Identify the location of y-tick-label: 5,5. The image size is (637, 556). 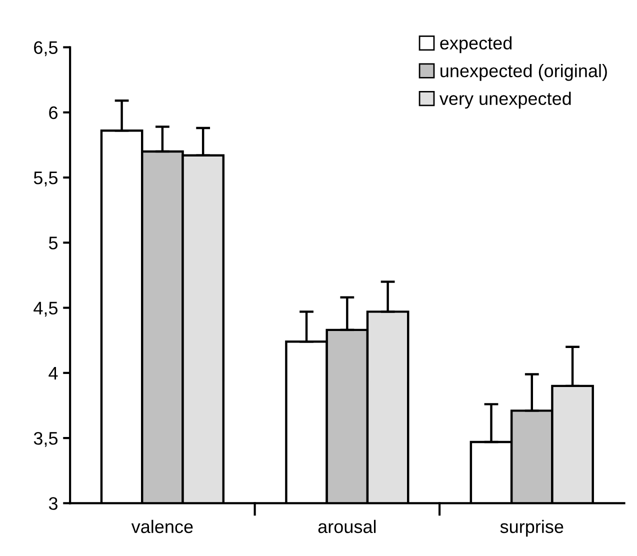
(46, 179).